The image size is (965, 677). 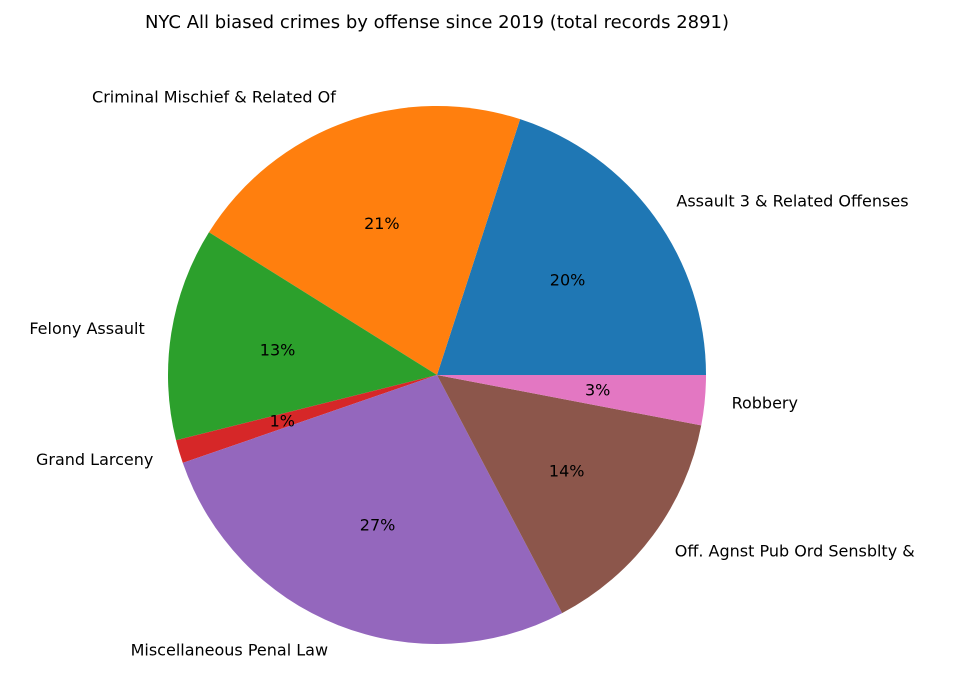 What do you see at coordinates (571, 400) in the screenshot?
I see `pie-slice-robbery` at bounding box center [571, 400].